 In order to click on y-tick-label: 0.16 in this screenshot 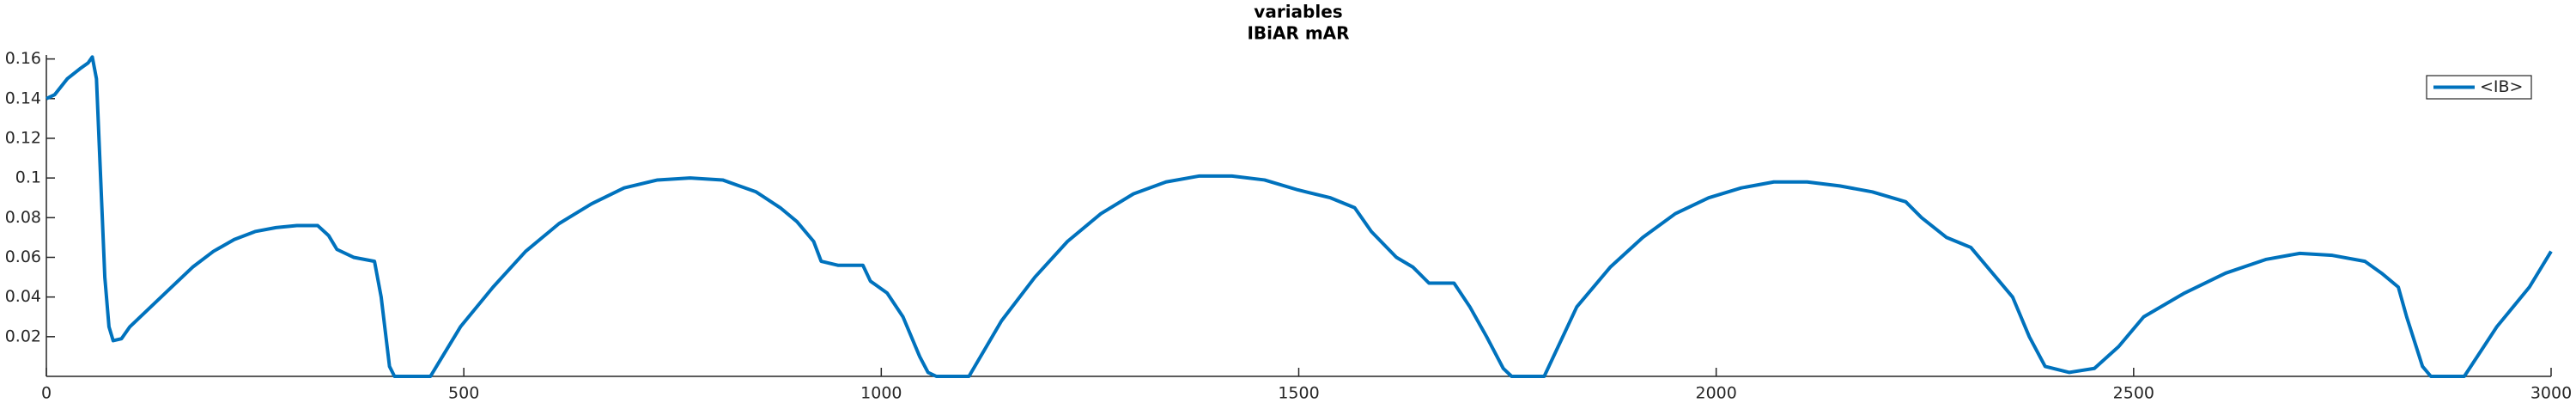, I will do `click(23, 58)`.